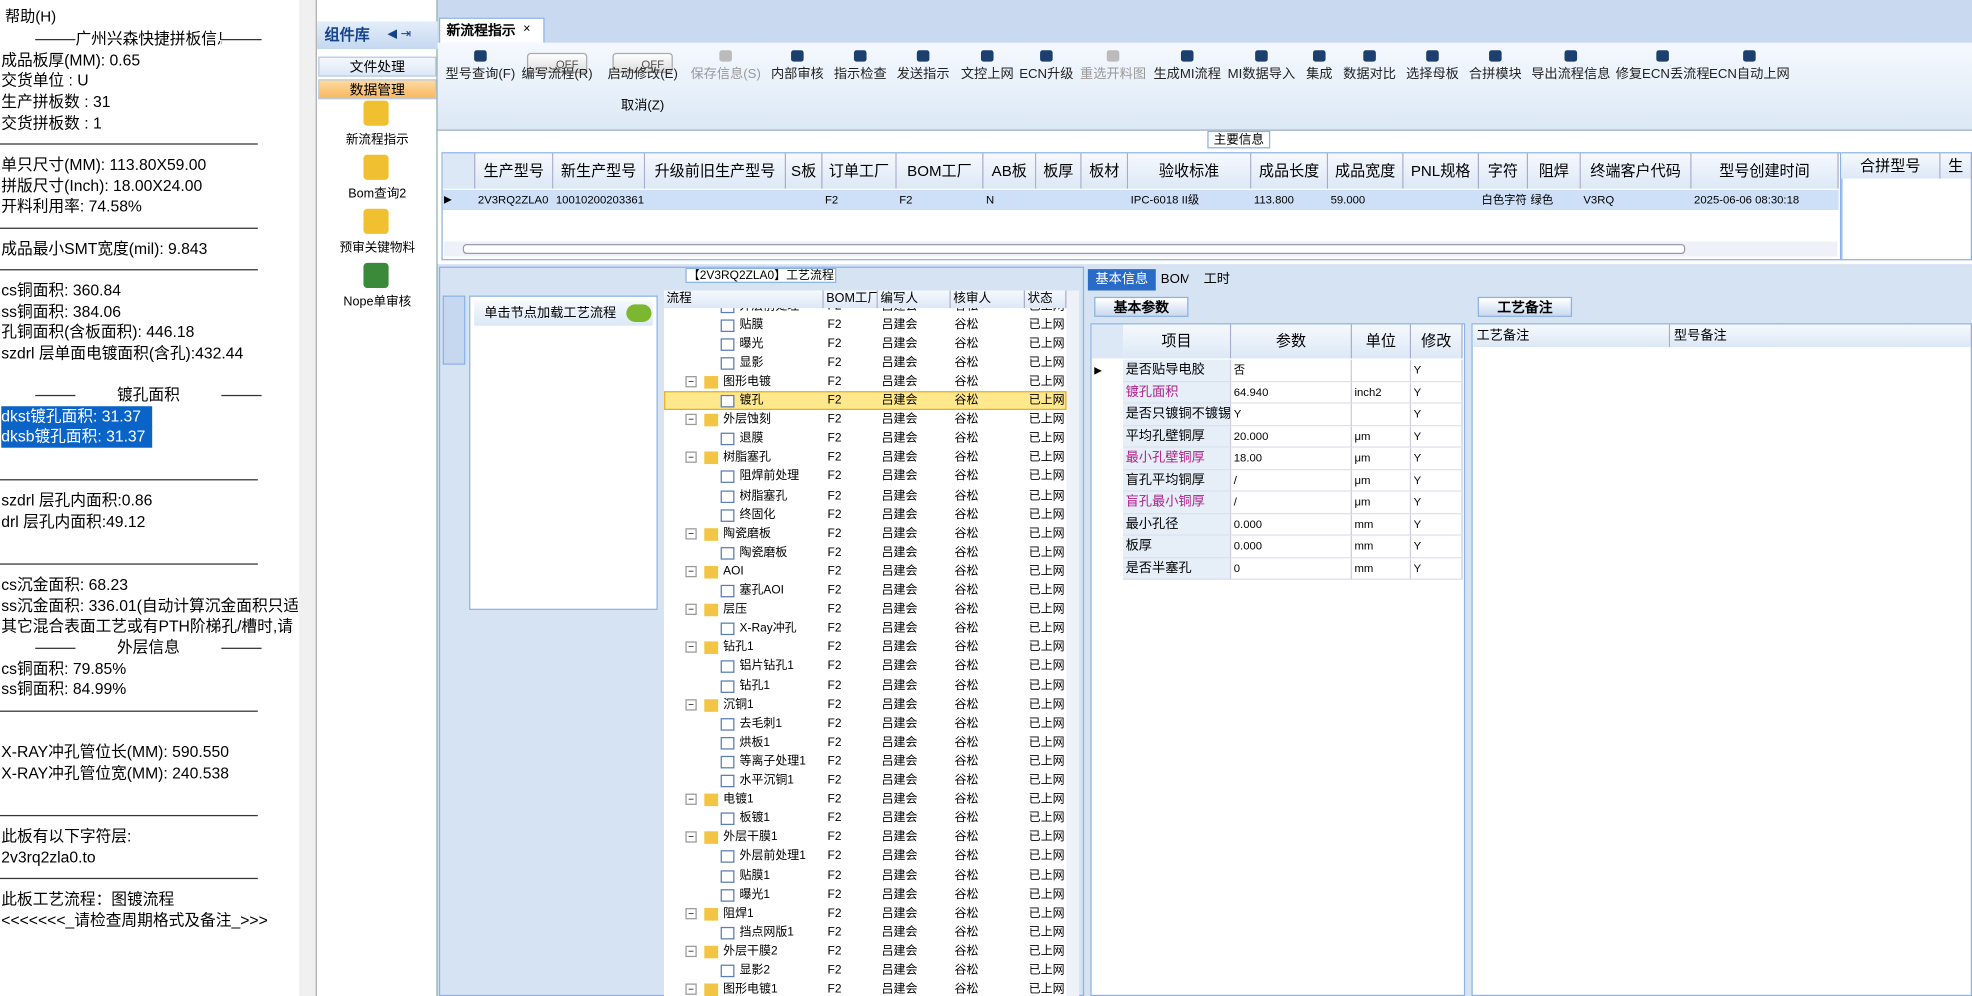 The image size is (1972, 996). Describe the element at coordinates (735, 609) in the screenshot. I see `tree-node: 层压` at that location.